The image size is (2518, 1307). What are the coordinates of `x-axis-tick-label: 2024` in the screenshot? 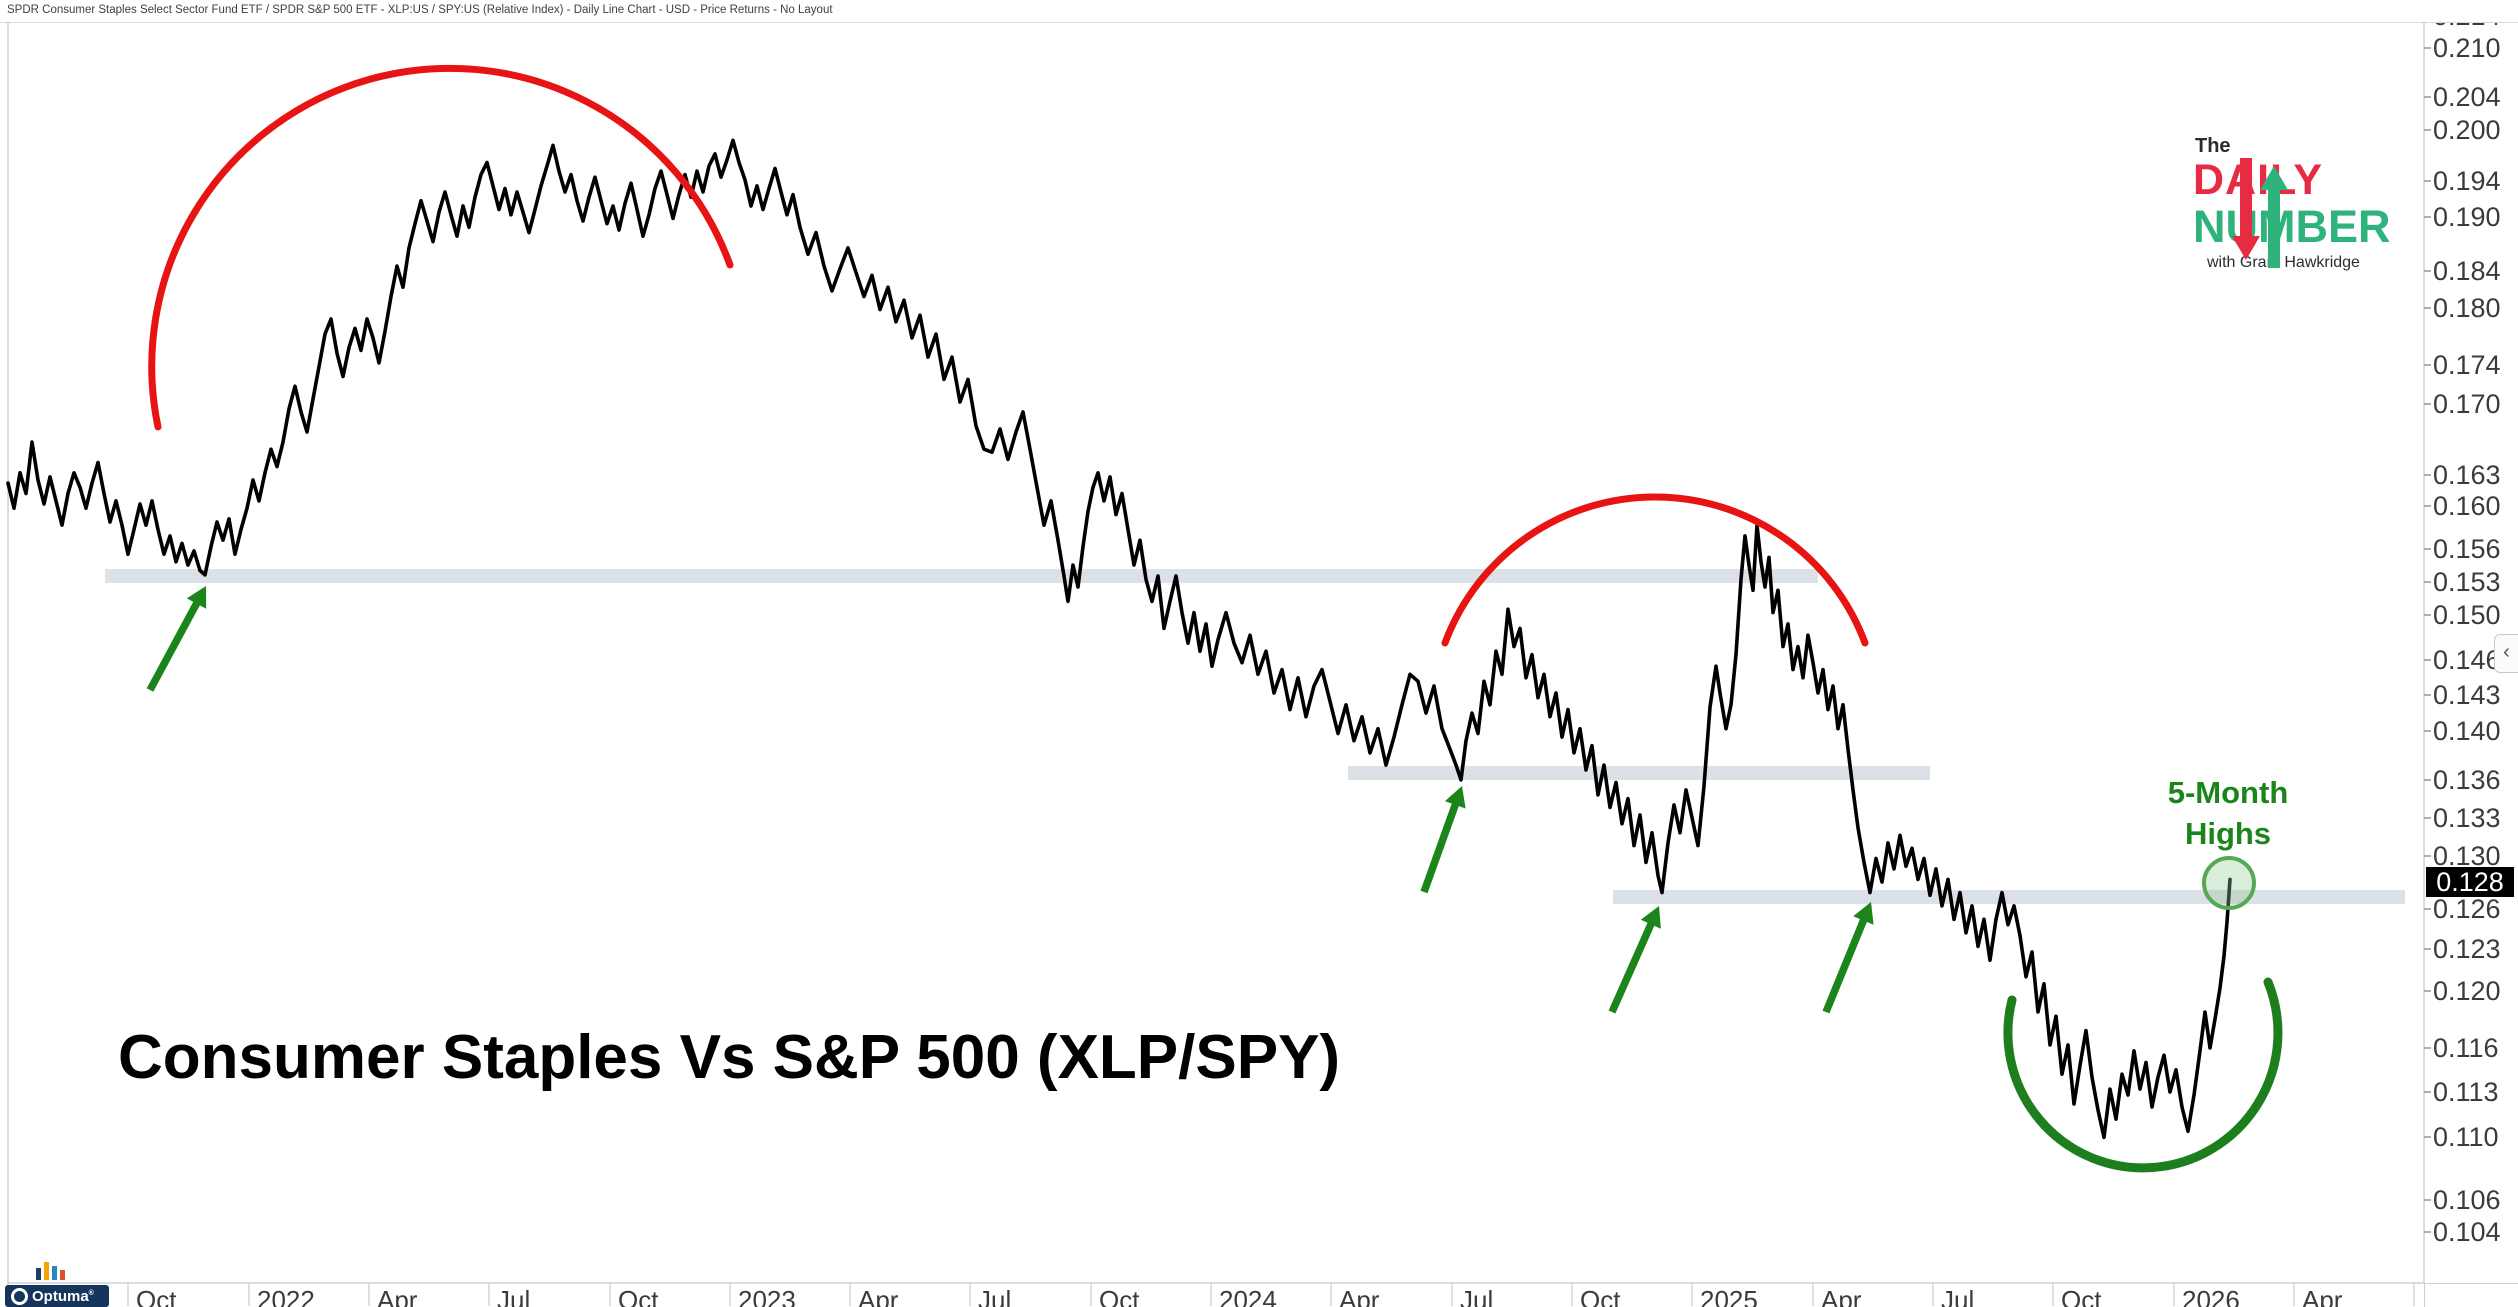 It's located at (1248, 1296).